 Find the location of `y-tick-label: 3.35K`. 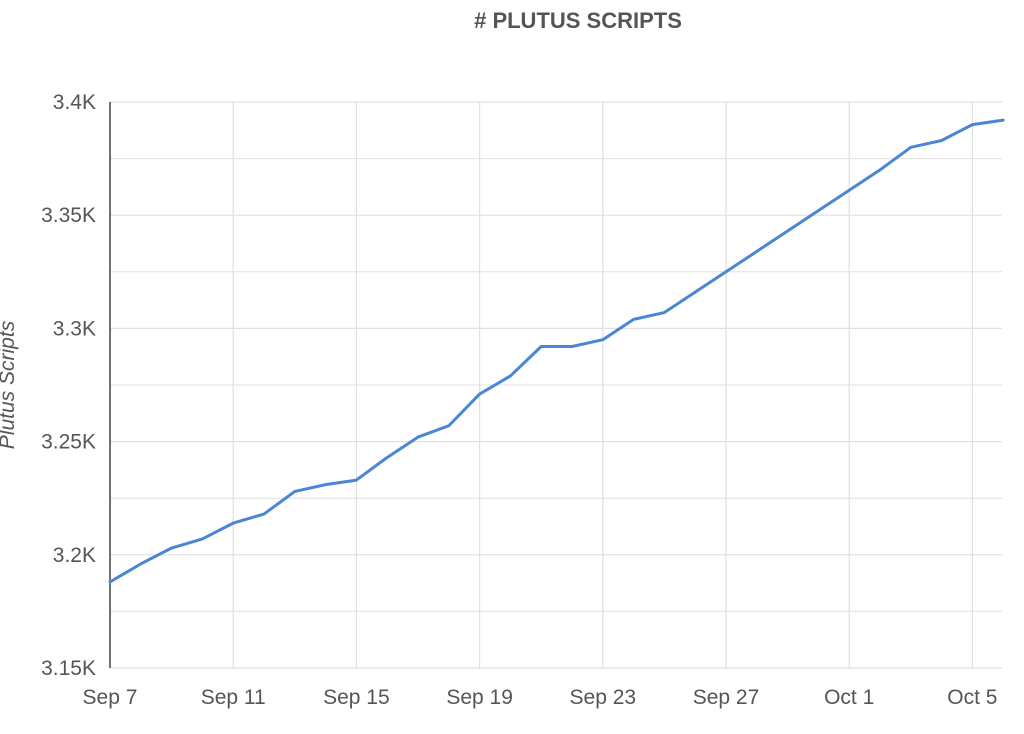

y-tick-label: 3.35K is located at coordinates (68, 215).